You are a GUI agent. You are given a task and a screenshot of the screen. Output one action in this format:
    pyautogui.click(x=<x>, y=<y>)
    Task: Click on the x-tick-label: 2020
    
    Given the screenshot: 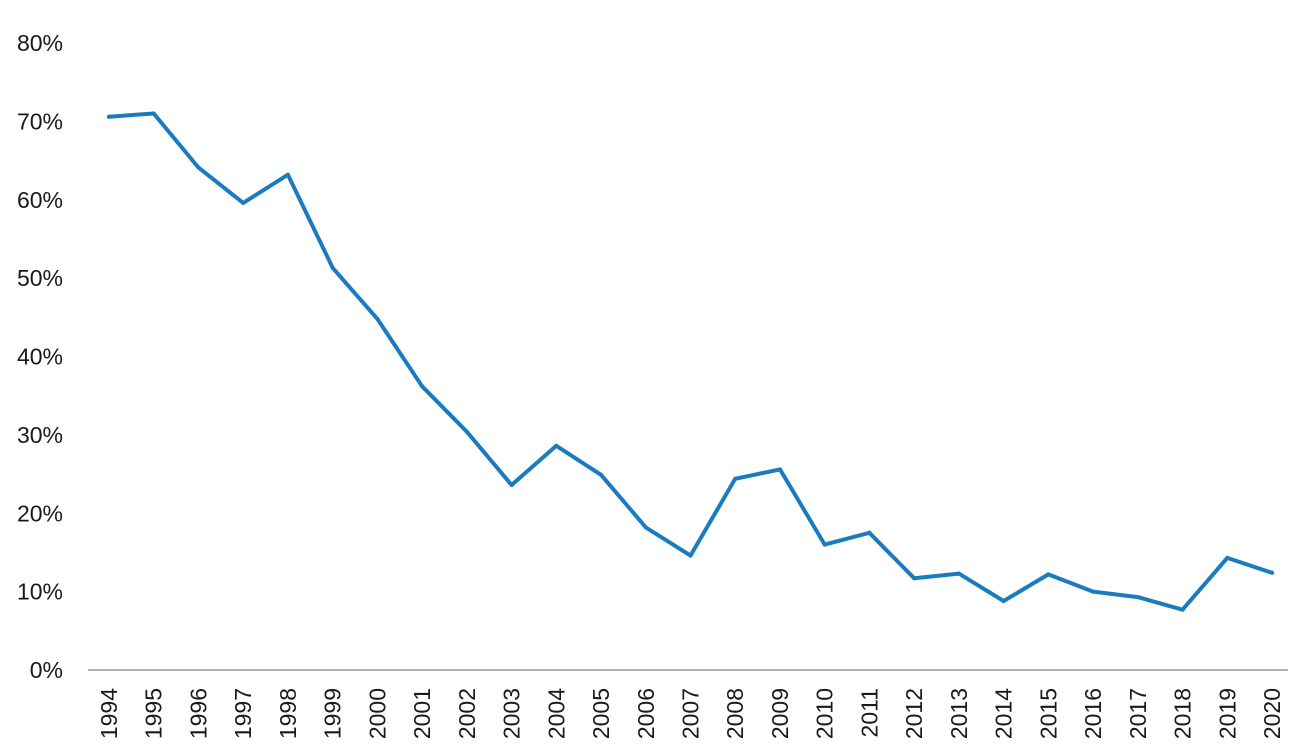 What is the action you would take?
    pyautogui.click(x=1272, y=713)
    